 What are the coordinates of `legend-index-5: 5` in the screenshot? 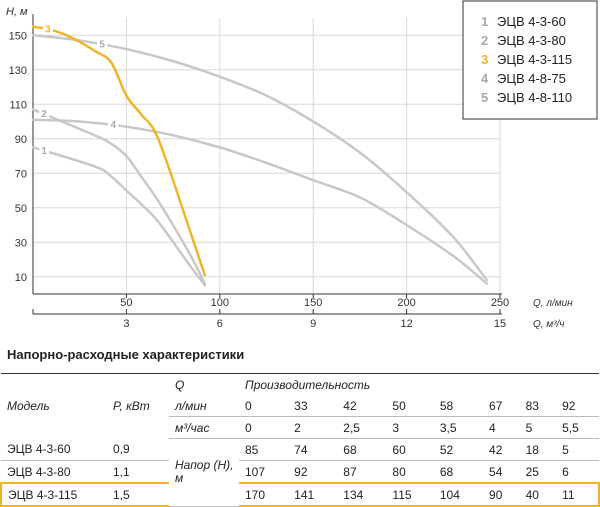 It's located at (484, 97).